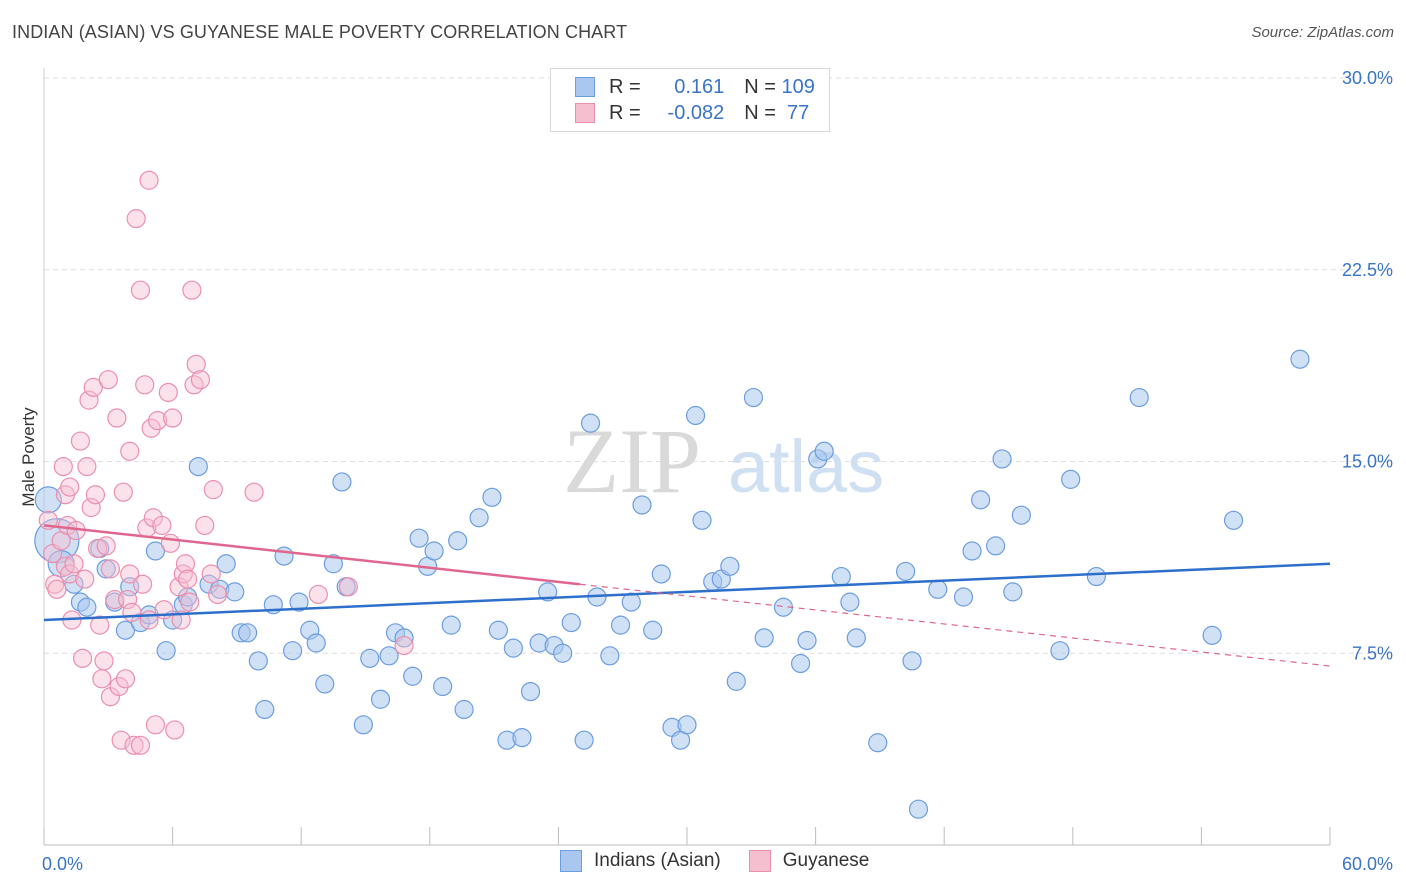 This screenshot has height=892, width=1406. What do you see at coordinates (28, 457) in the screenshot?
I see `y-axis-title: Male Poverty` at bounding box center [28, 457].